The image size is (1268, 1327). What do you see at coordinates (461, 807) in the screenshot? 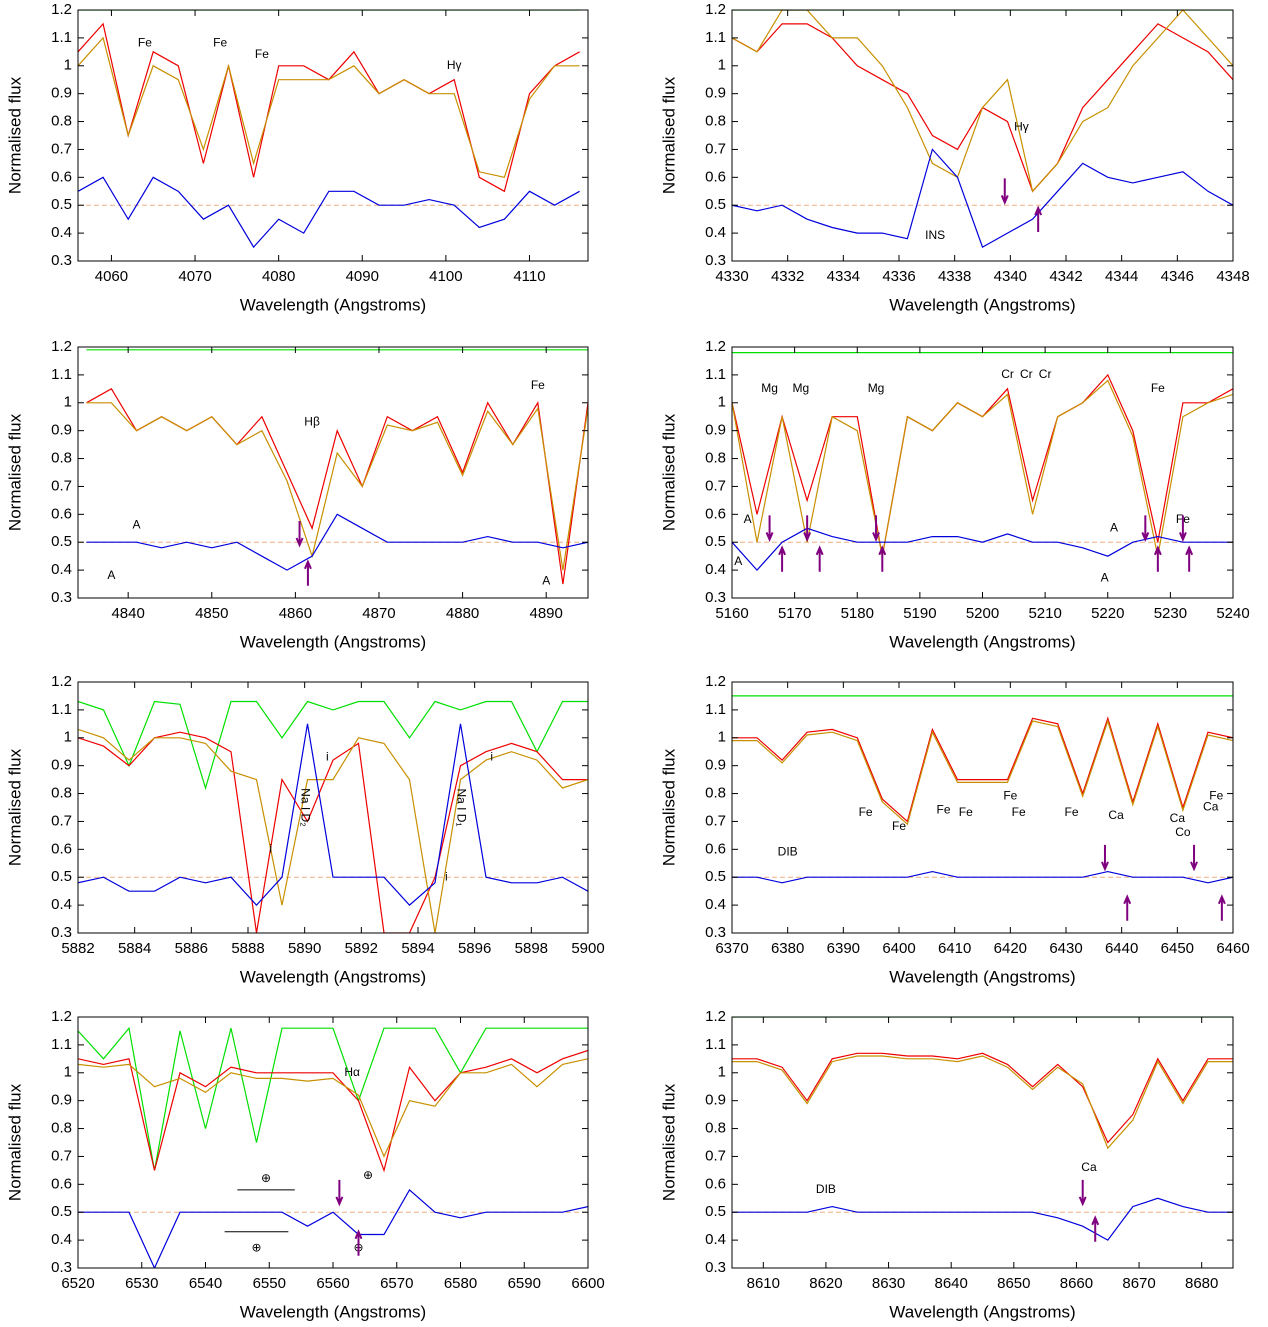
I see `annotation: Na I D₁` at bounding box center [461, 807].